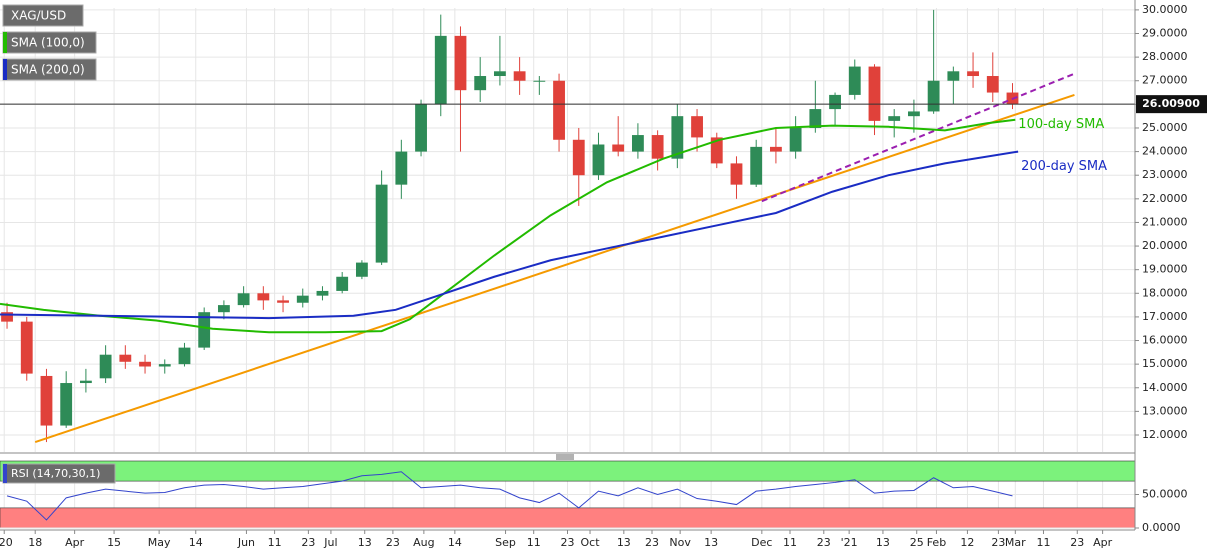 Image resolution: width=1207 pixels, height=555 pixels. I want to click on y-tick-label: 28.0000, so click(1165, 56).